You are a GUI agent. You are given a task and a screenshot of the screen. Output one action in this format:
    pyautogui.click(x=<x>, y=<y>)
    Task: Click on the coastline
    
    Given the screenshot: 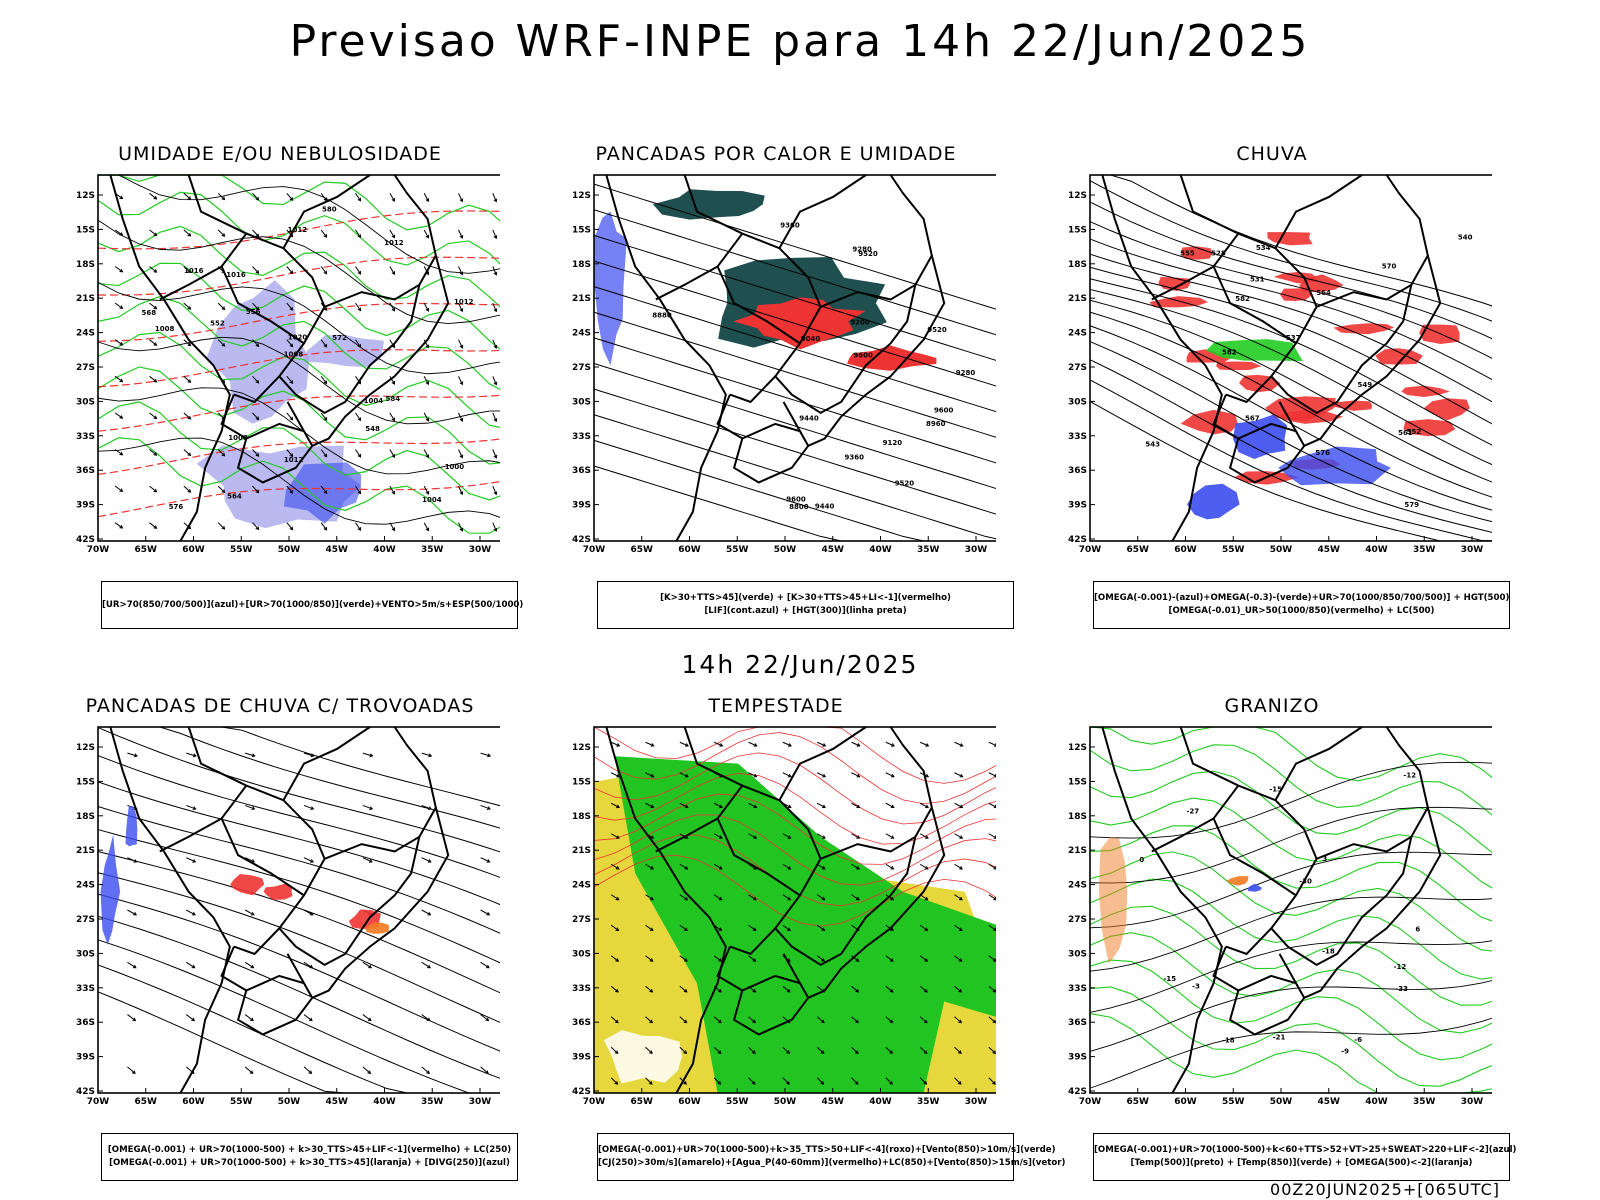 What is the action you would take?
    pyautogui.click(x=380, y=351)
    